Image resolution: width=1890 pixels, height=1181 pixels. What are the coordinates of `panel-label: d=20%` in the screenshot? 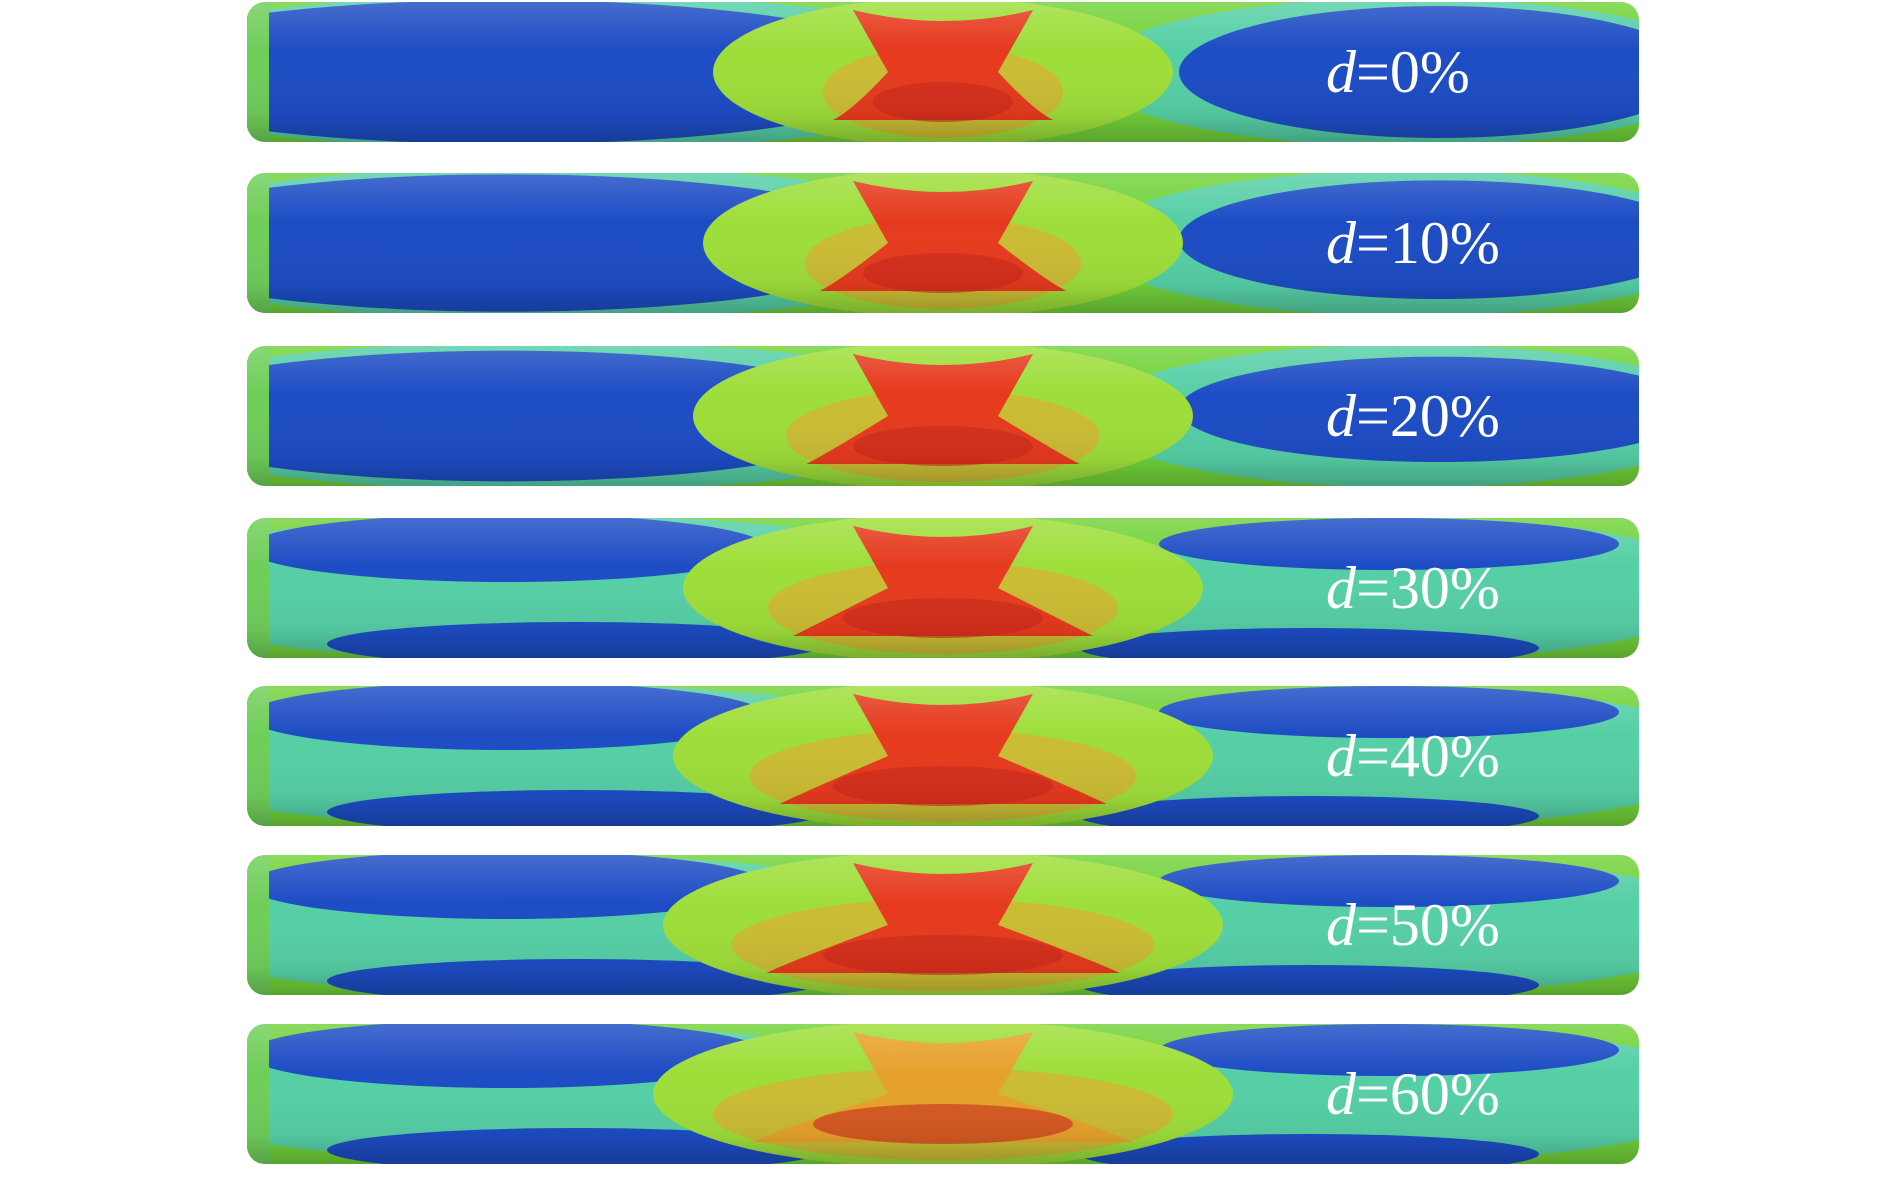 It's located at (1413, 416).